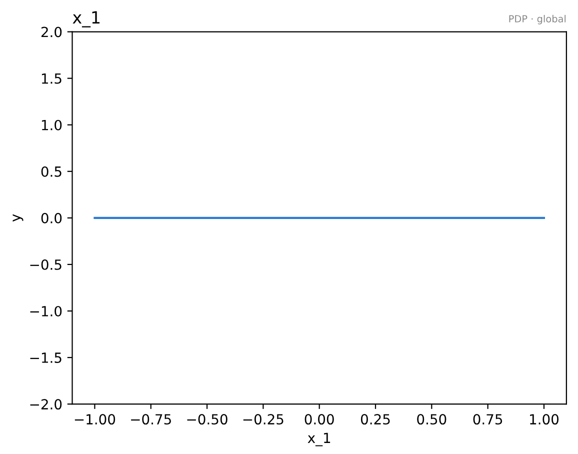 The image size is (578, 454). I want to click on y-tick-label: 2.0, so click(51, 32).